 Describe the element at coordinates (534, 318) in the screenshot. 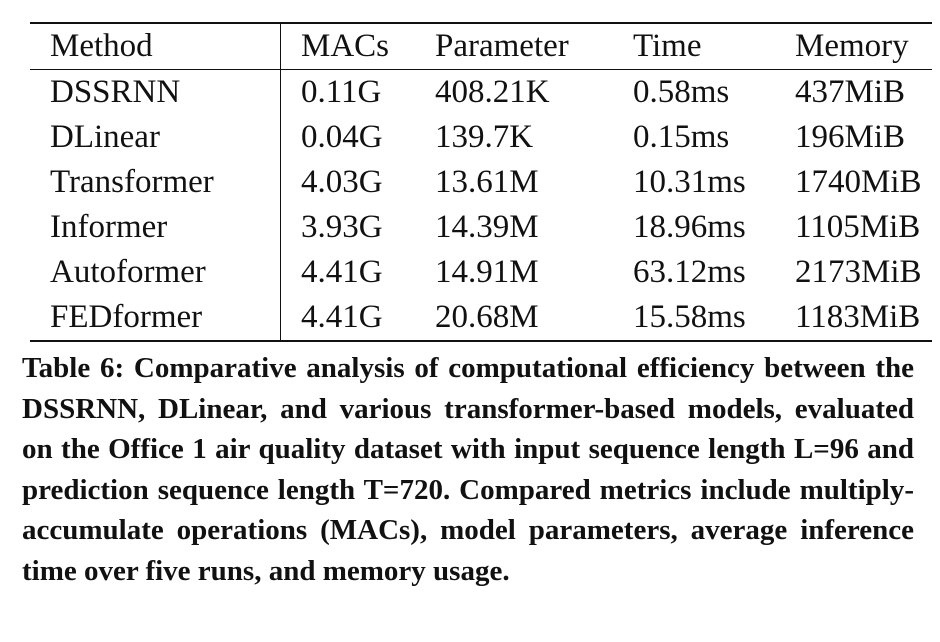

I see `cell-parameter: 20.68M` at that location.